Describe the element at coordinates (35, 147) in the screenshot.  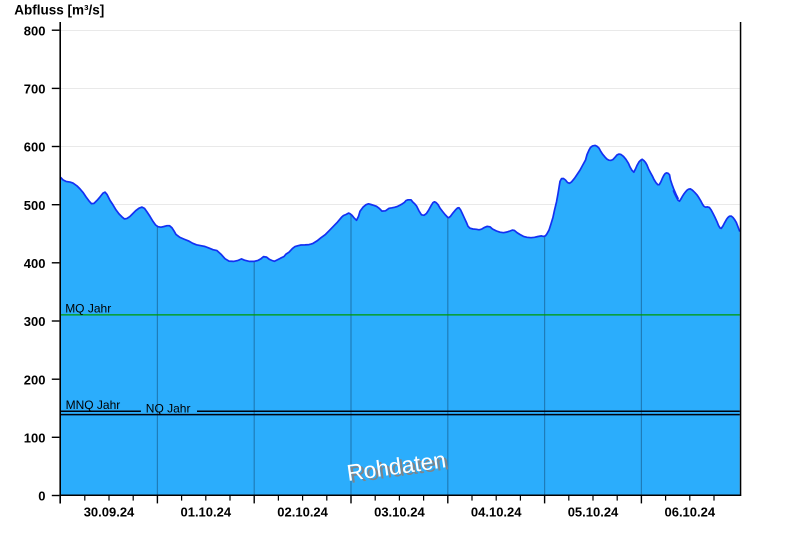
I see `svg-text: 600` at that location.